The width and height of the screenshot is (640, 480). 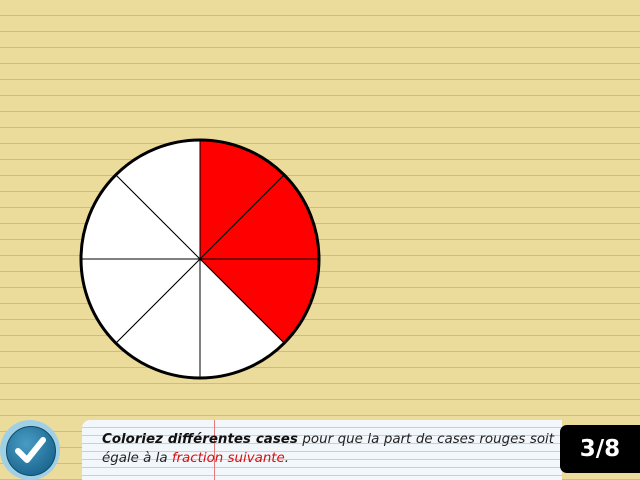 I want to click on notebook-margin-line, so click(x=214, y=450).